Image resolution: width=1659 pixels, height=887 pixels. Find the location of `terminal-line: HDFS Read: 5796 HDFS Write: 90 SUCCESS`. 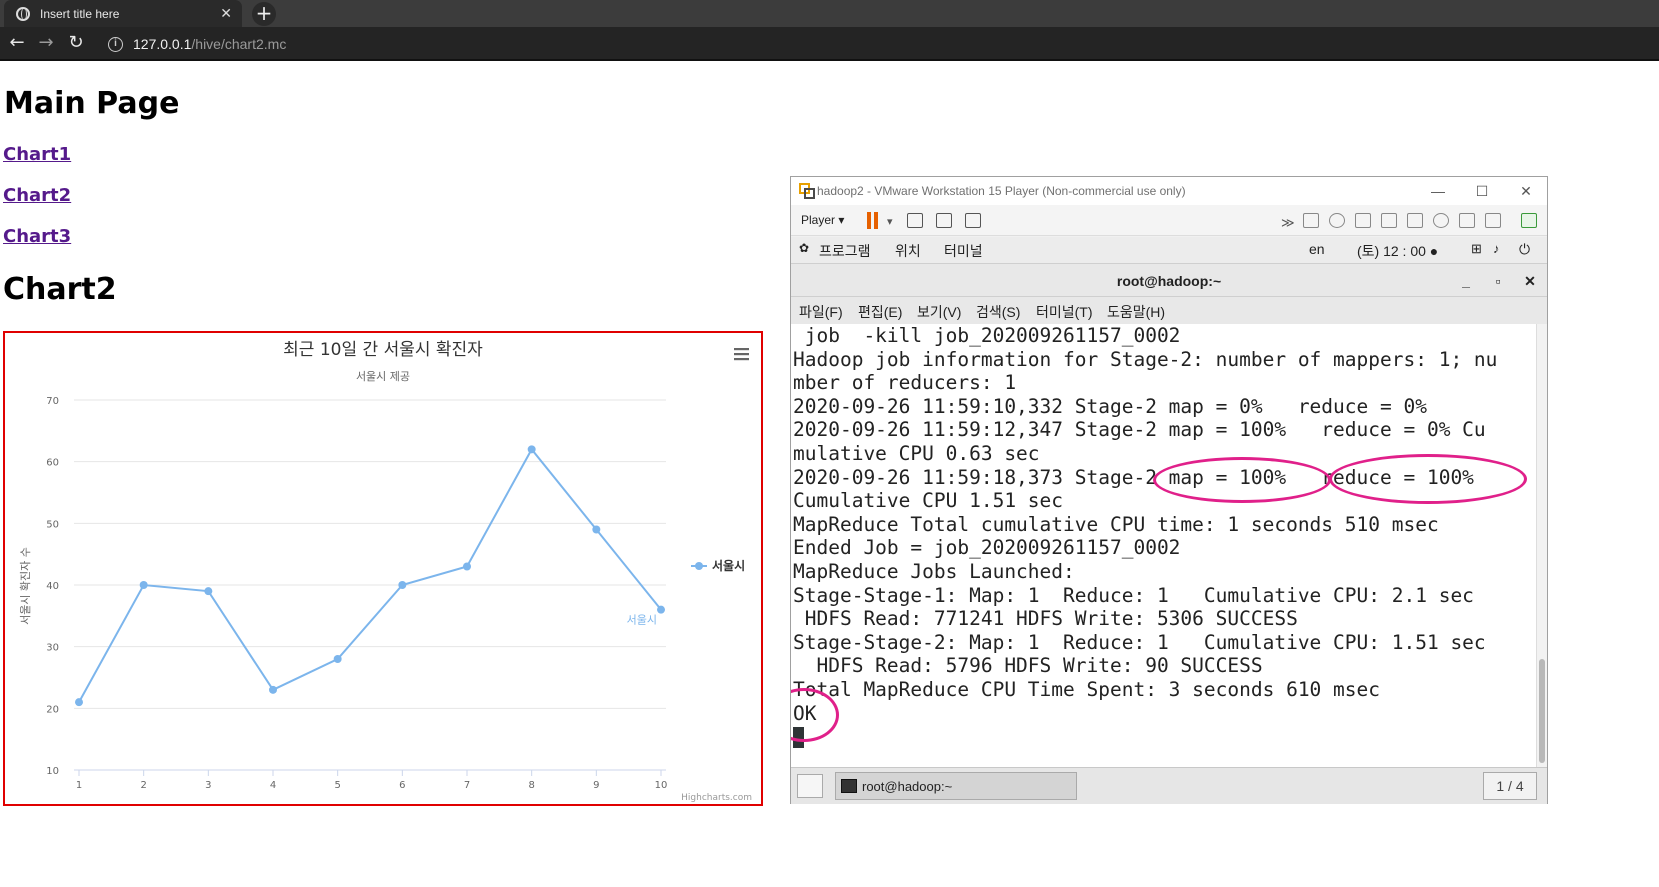

terminal-line: HDFS Read: 5796 HDFS Write: 90 SUCCESS is located at coordinates (1028, 666).